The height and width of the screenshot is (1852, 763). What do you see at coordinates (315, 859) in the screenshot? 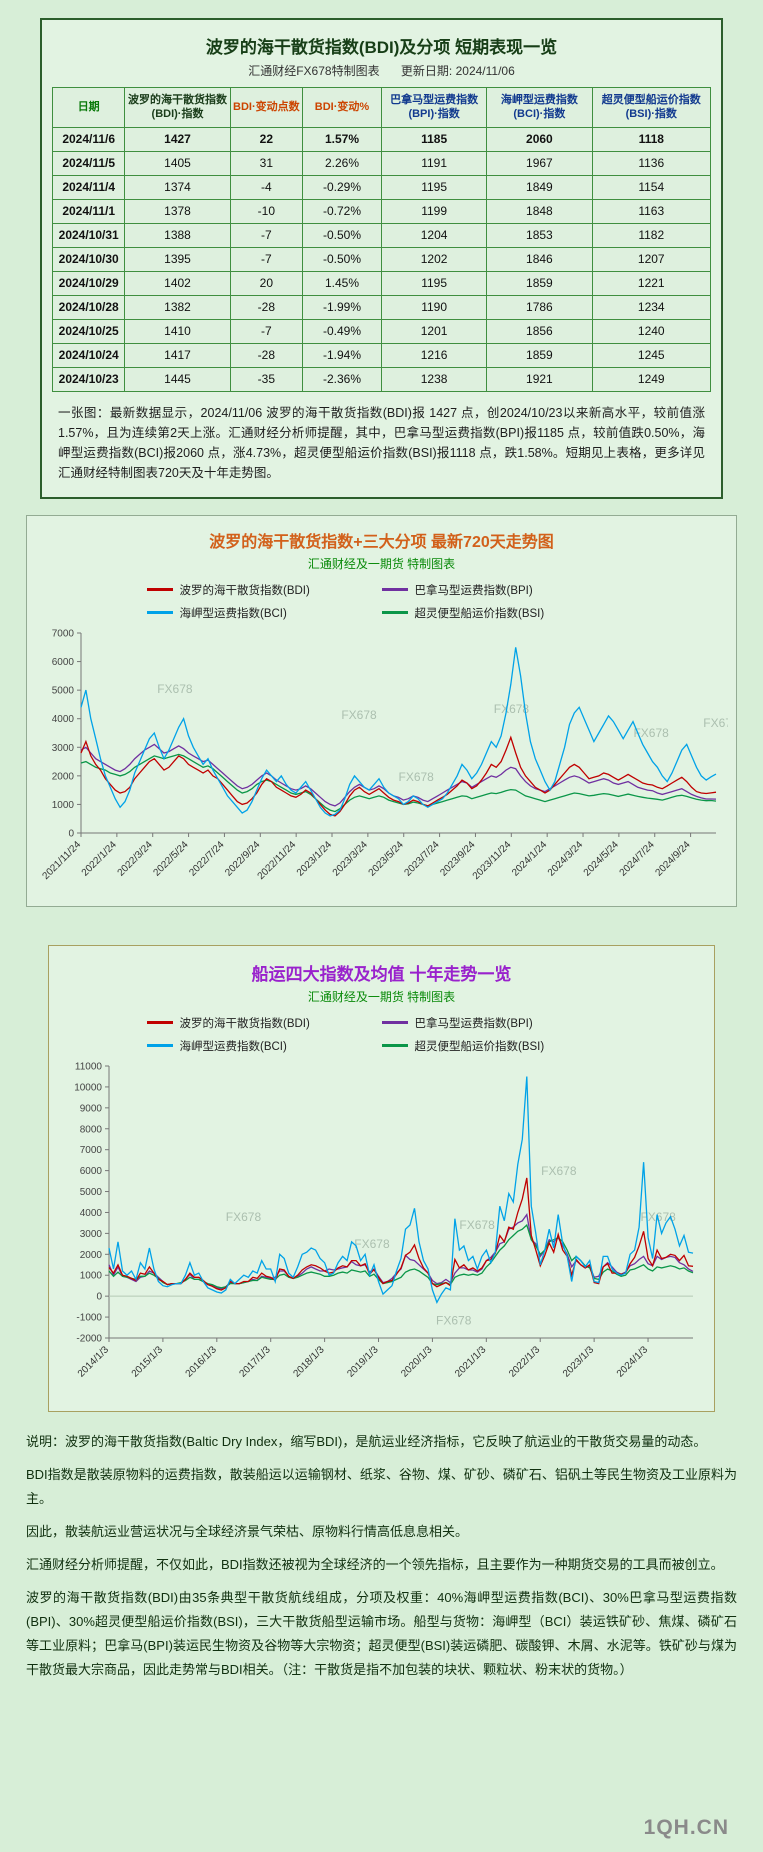
I see `svg-text: 2023/1/24` at bounding box center [315, 859].